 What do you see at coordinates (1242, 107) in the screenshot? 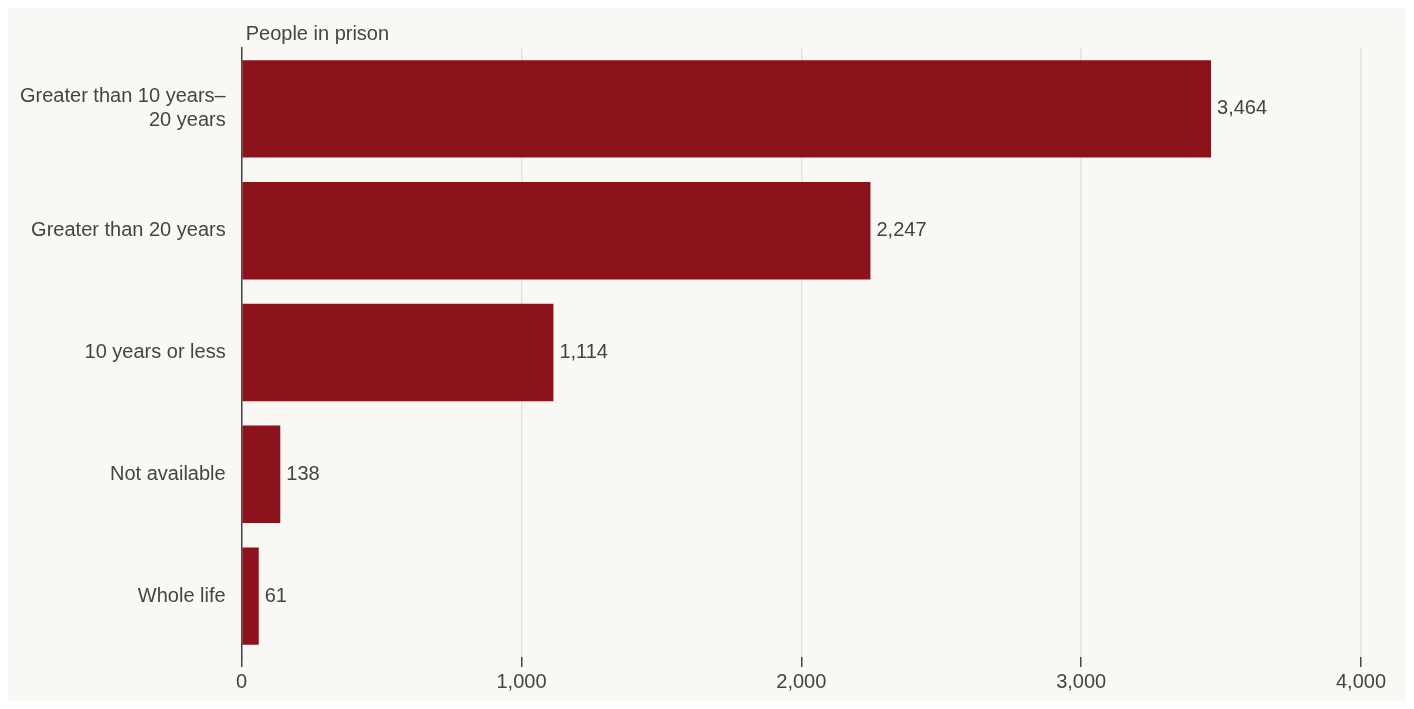
I see `data-label: 3,464` at bounding box center [1242, 107].